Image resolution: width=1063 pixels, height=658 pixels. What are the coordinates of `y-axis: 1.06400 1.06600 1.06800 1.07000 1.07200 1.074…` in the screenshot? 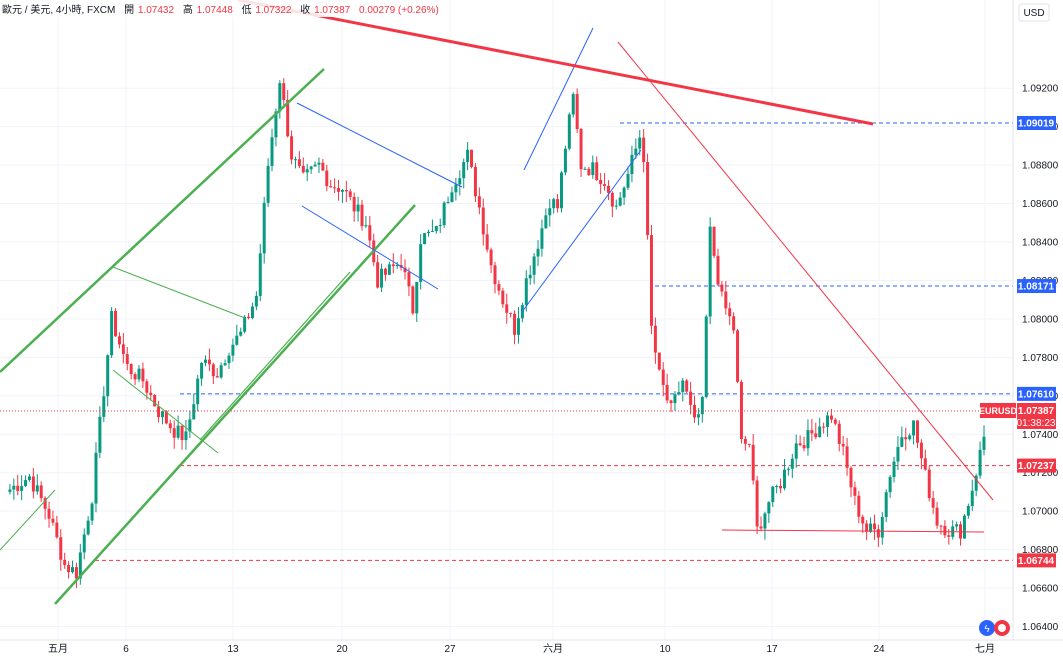 It's located at (1040, 358).